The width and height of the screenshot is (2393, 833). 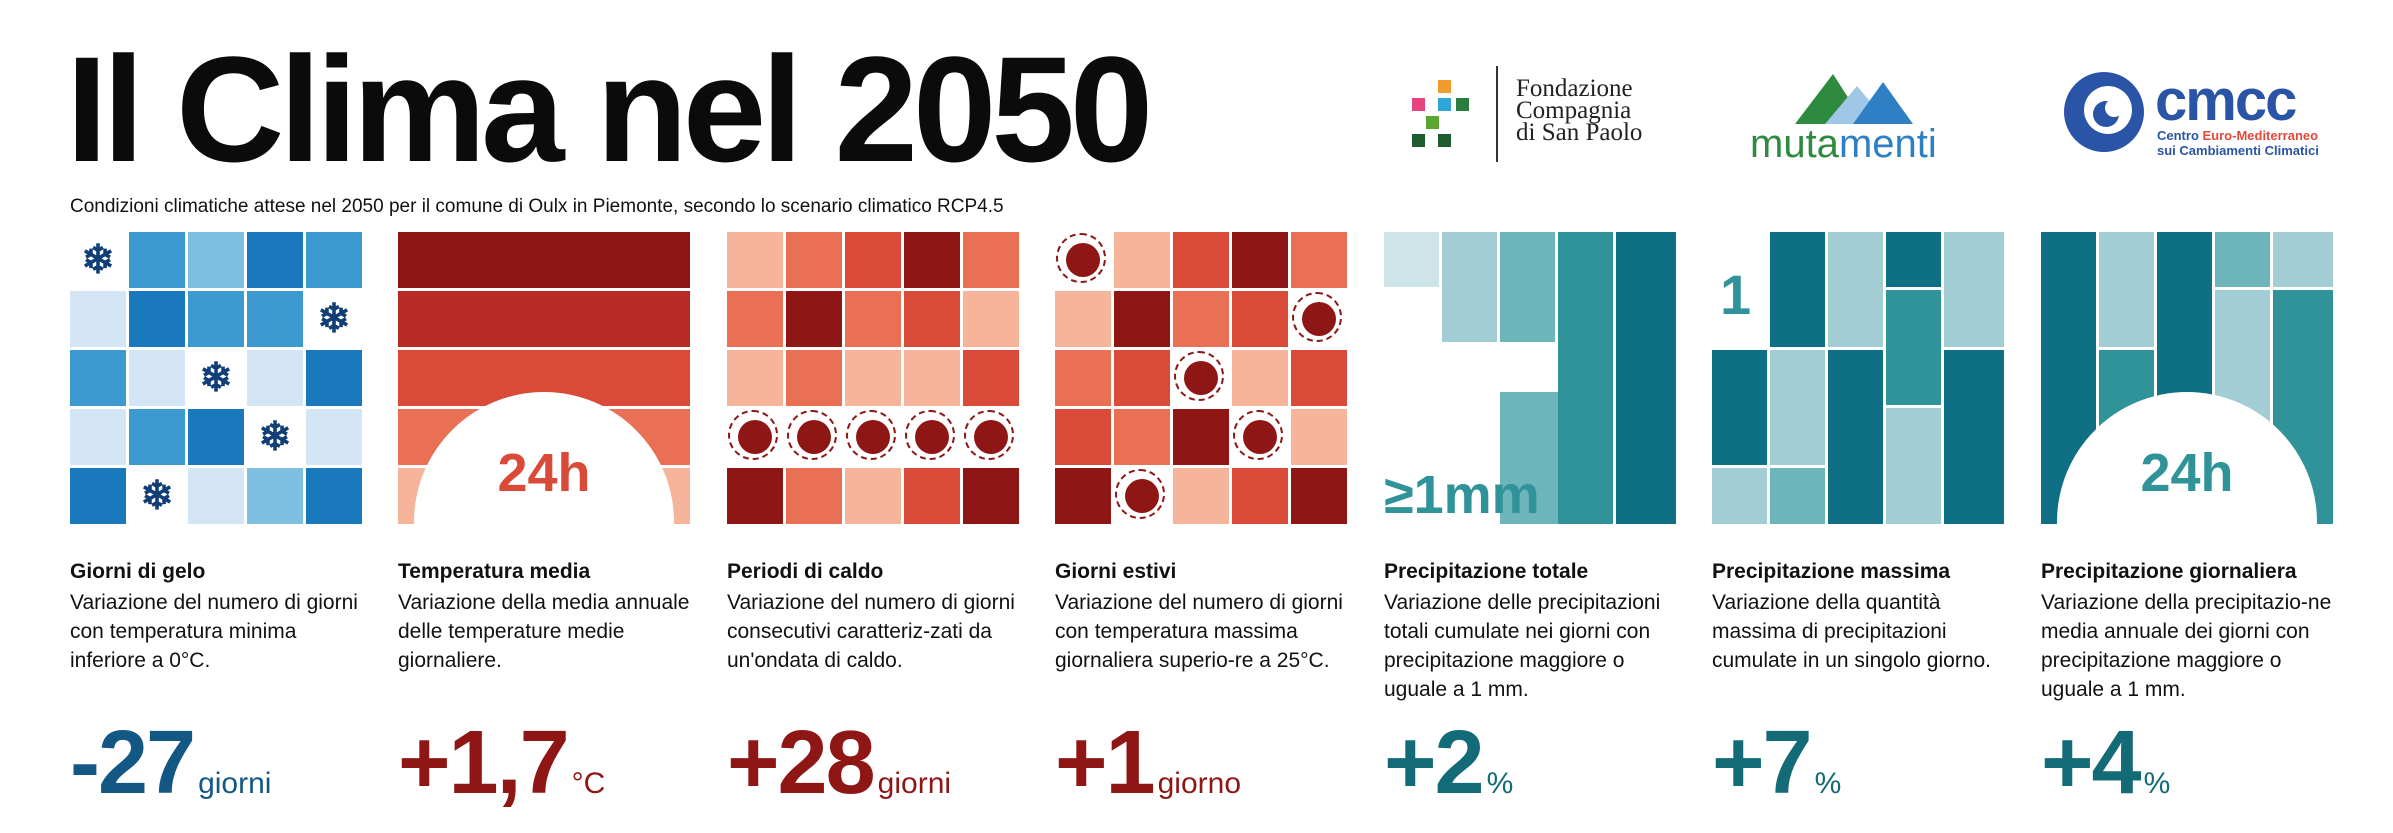 I want to click on card-title: Periodi di caldo, so click(x=805, y=571).